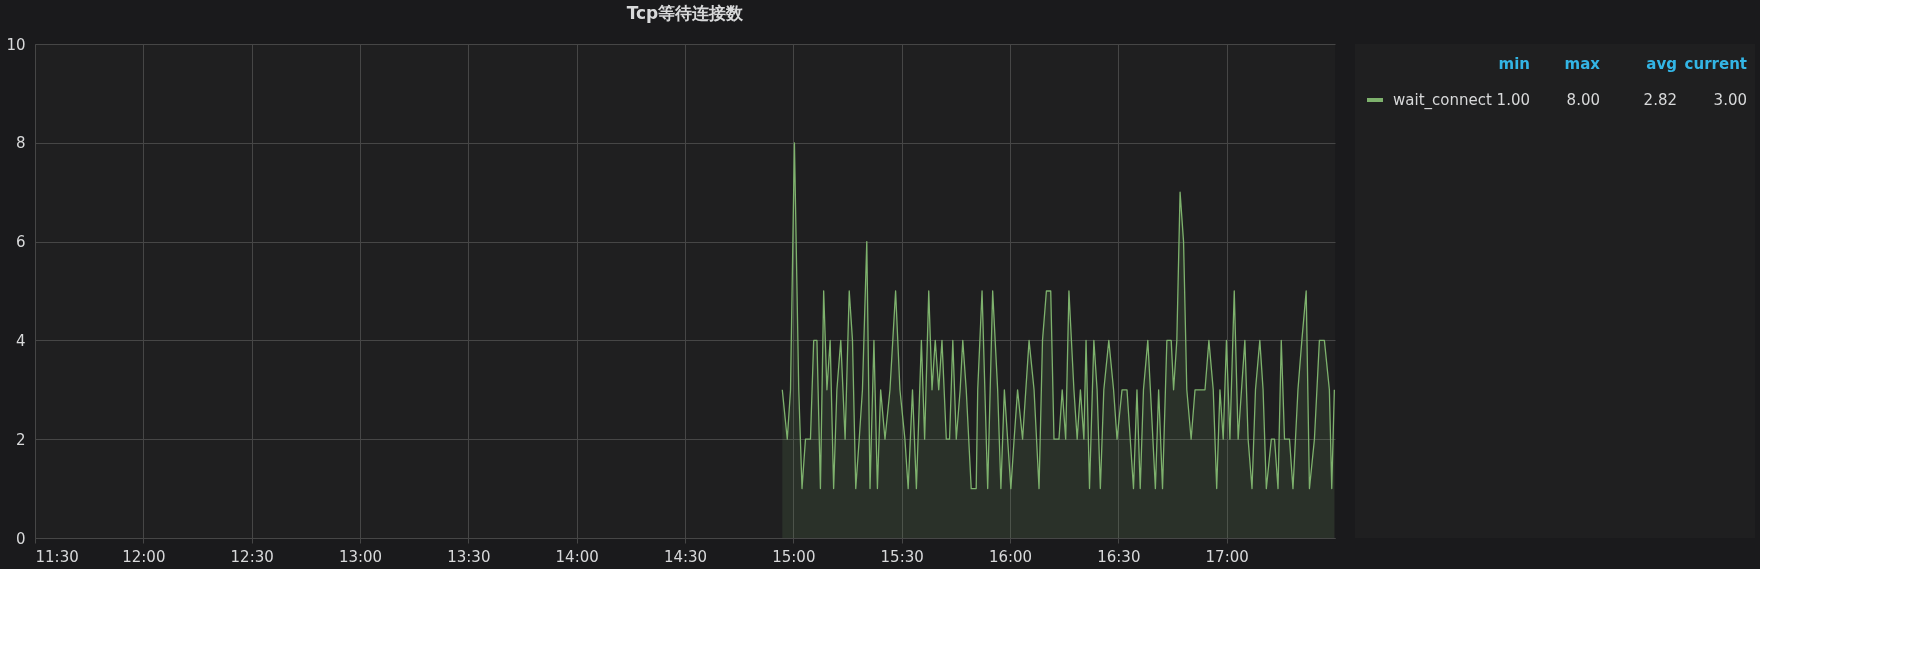  Describe the element at coordinates (20, 340) in the screenshot. I see `y-tick-label: 4` at that location.